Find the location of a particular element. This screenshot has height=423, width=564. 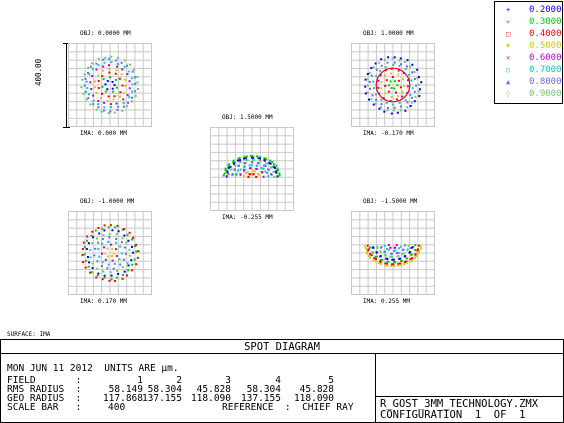

legend-symbol: ◊ is located at coordinates (508, 94).